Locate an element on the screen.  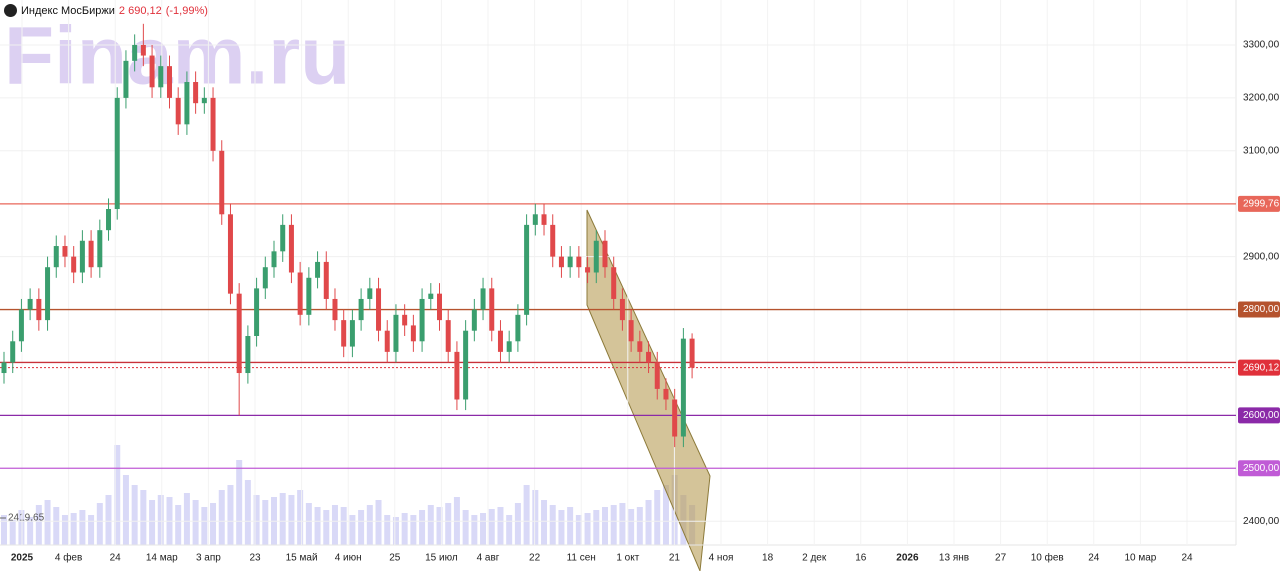
level-label: 2800,00 is located at coordinates (1261, 309).